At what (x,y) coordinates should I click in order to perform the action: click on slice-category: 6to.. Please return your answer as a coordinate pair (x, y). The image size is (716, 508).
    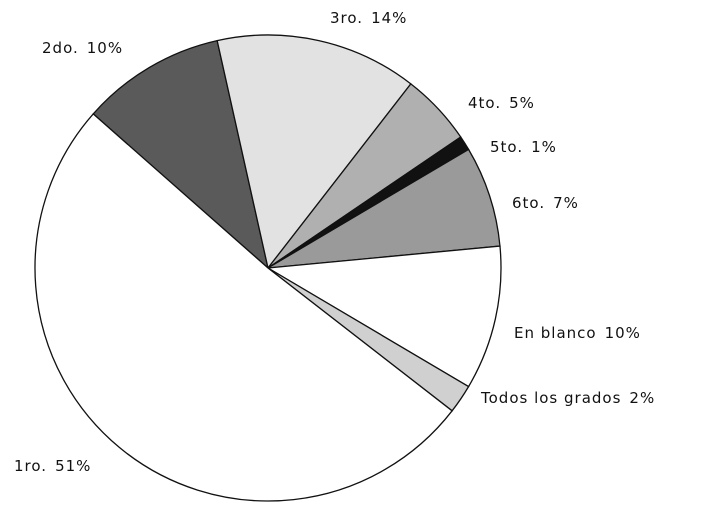
    Looking at the image, I should click on (528, 203).